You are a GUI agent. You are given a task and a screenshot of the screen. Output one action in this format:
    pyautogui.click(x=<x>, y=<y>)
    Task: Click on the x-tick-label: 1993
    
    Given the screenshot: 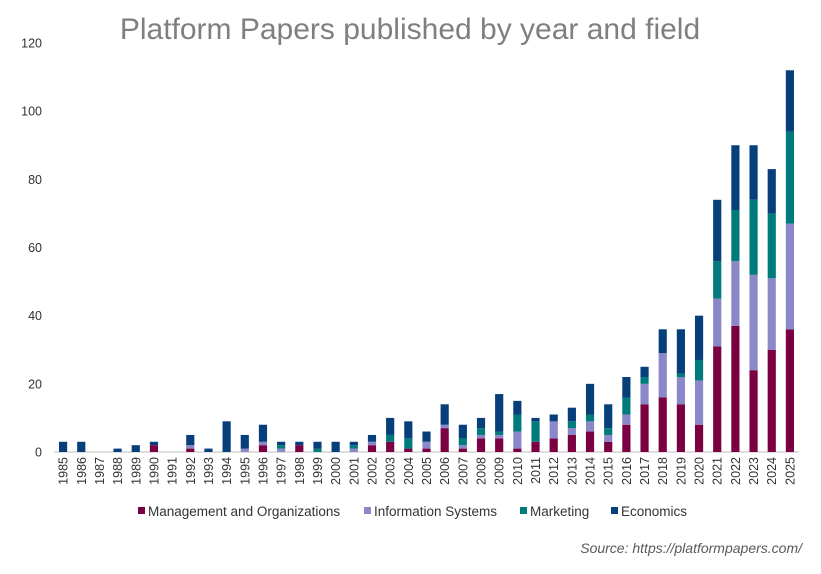 What is the action you would take?
    pyautogui.click(x=209, y=471)
    